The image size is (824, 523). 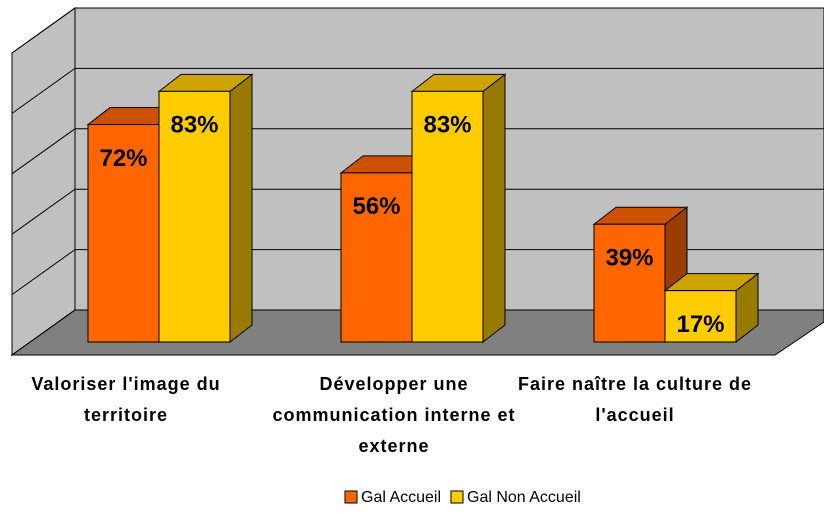 What do you see at coordinates (376, 206) in the screenshot?
I see `data-label: 56%` at bounding box center [376, 206].